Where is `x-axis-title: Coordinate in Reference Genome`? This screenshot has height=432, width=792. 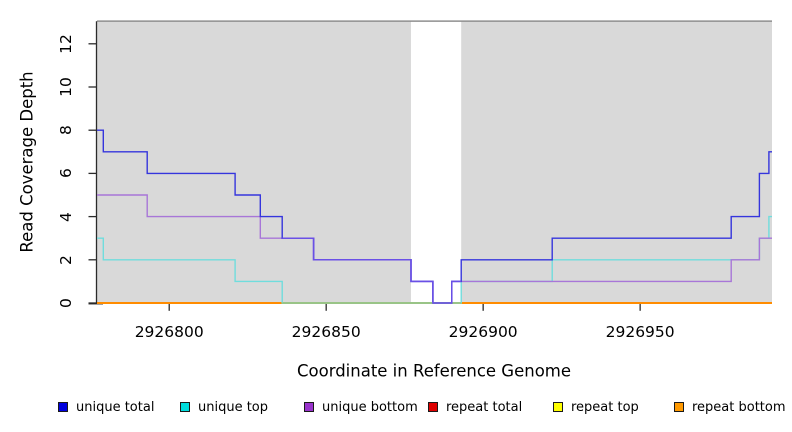
x-axis-title: Coordinate in Reference Genome is located at coordinates (434, 371).